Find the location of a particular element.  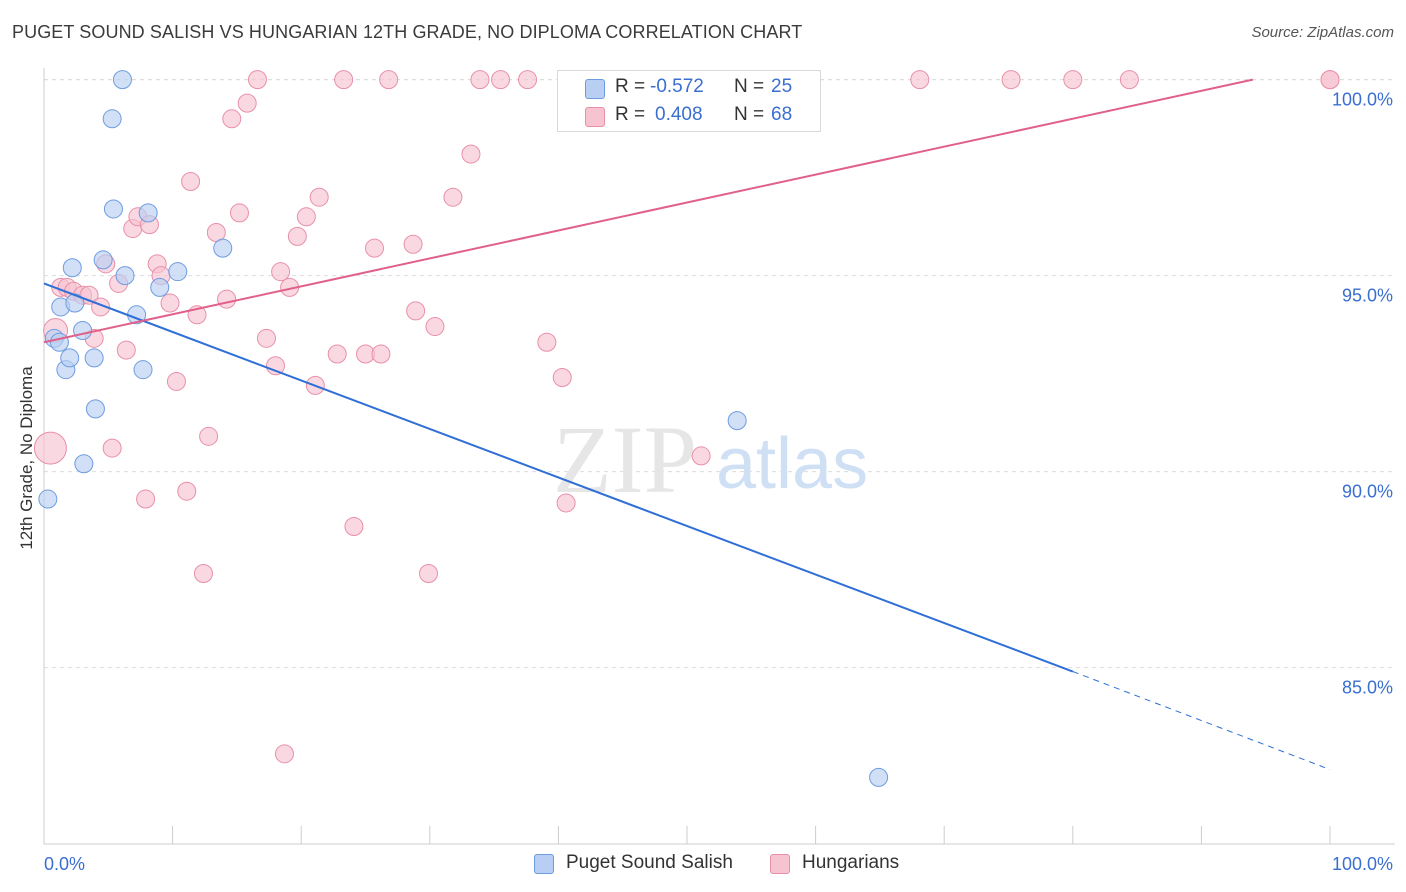

y-tick-label-85: 85.0% is located at coordinates (1367, 688).